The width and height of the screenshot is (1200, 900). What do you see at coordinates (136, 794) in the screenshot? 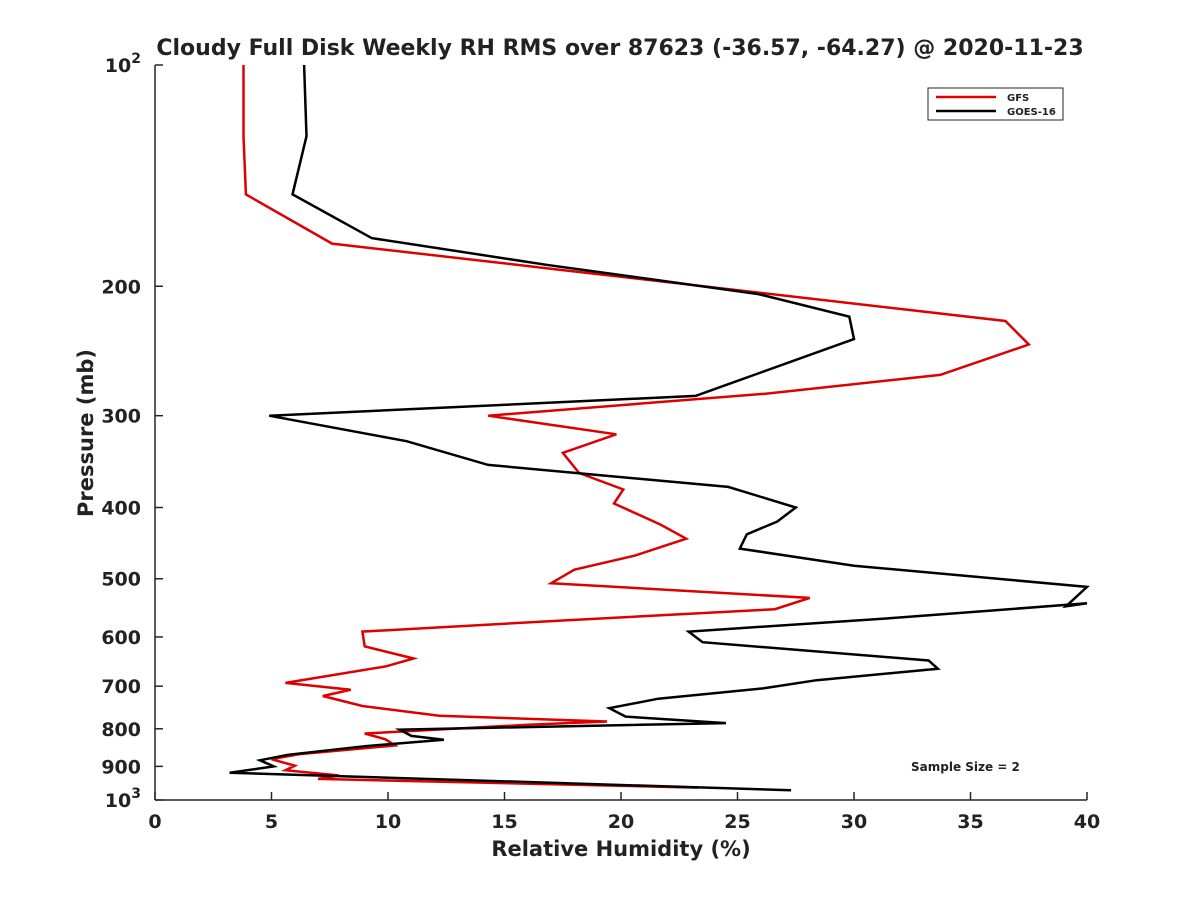
I see `y-tick-exponent: 3` at bounding box center [136, 794].